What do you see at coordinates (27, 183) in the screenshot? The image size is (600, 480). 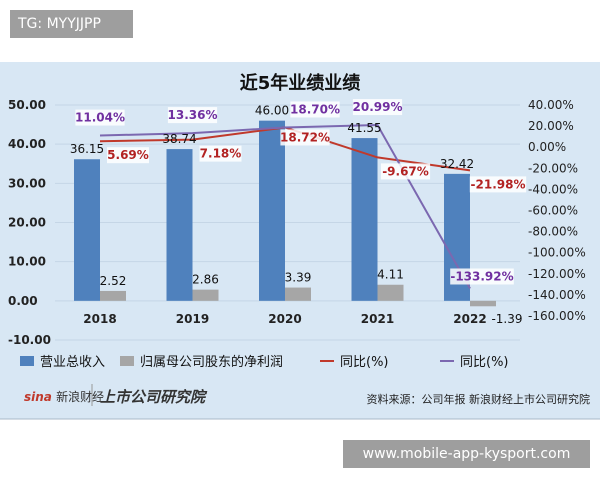 I see `y-left-tick-label: 30.00` at bounding box center [27, 183].